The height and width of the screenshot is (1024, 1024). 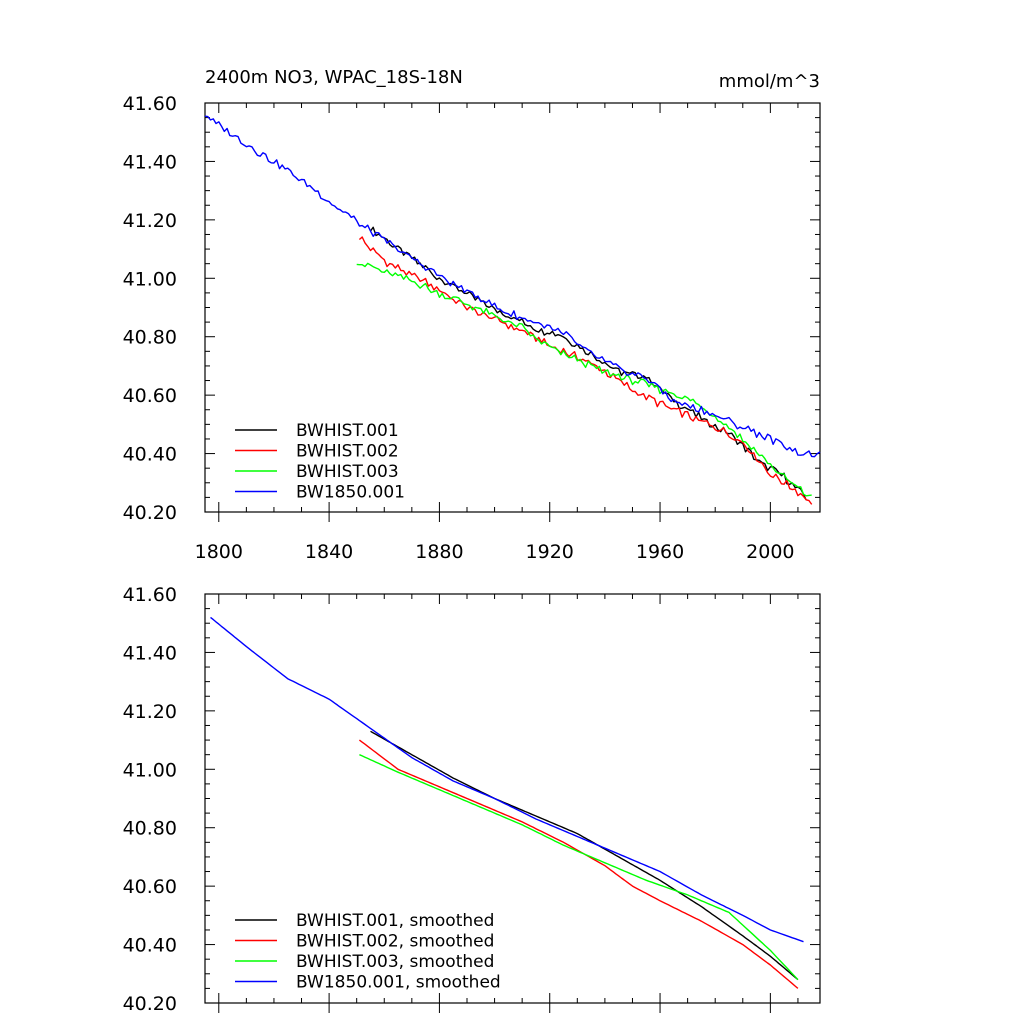 I want to click on x-tick-label: 1880, so click(x=439, y=552).